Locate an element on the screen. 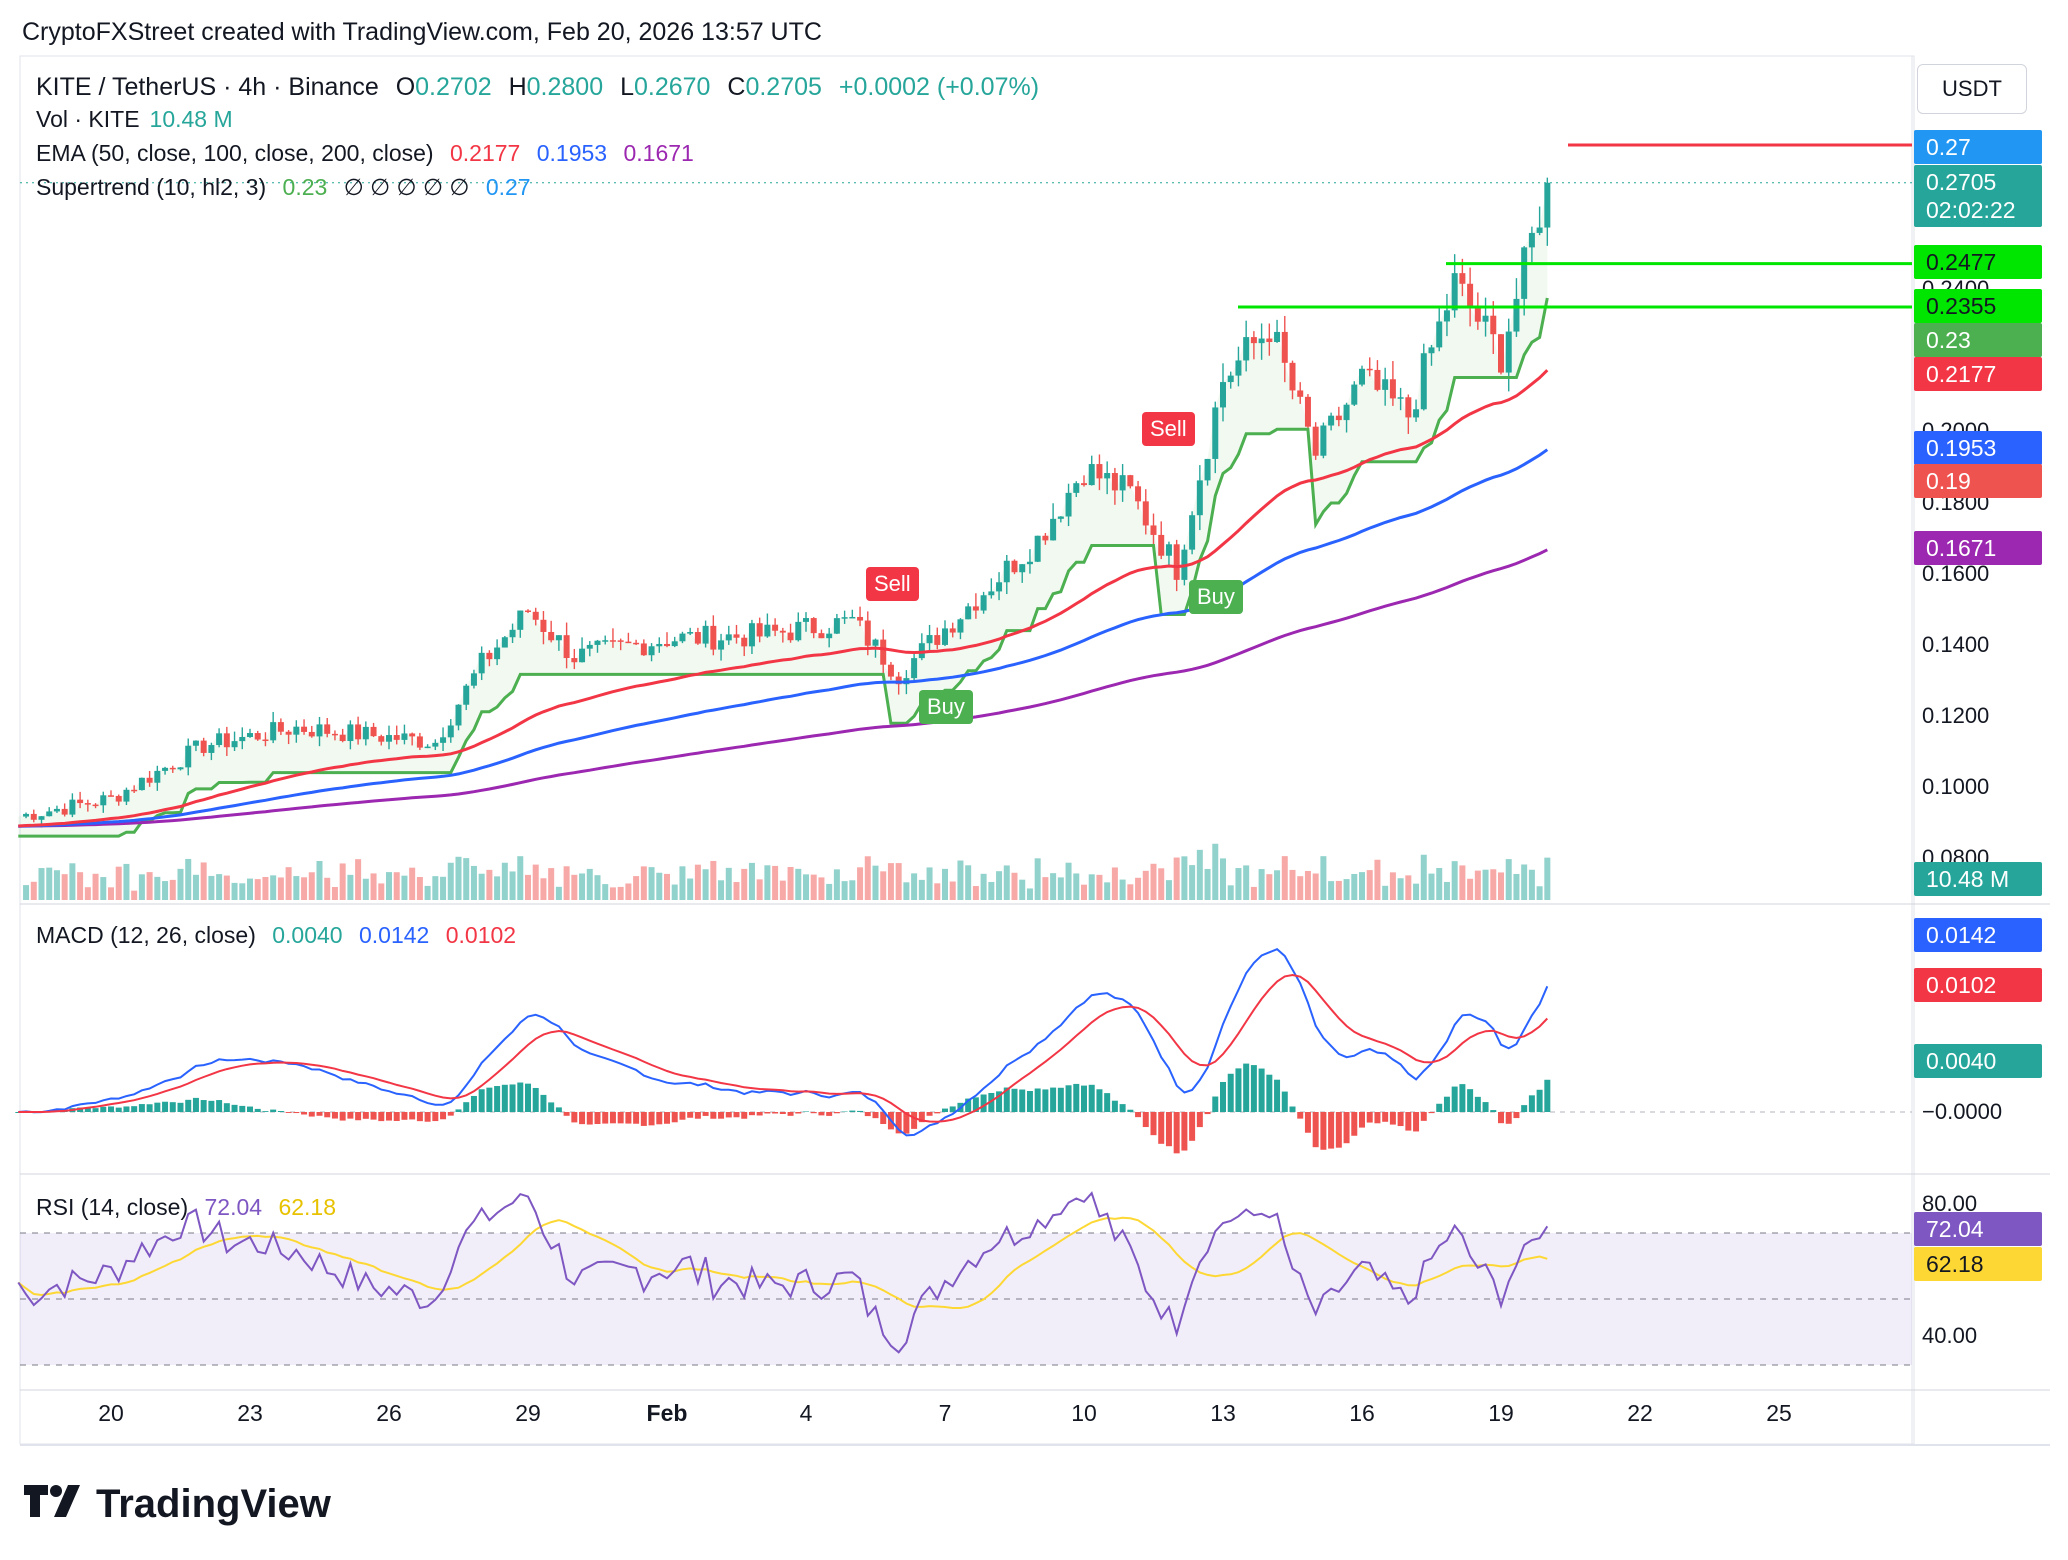 This screenshot has height=1560, width=2068. macd-tick: −0.0000 is located at coordinates (1962, 1111).